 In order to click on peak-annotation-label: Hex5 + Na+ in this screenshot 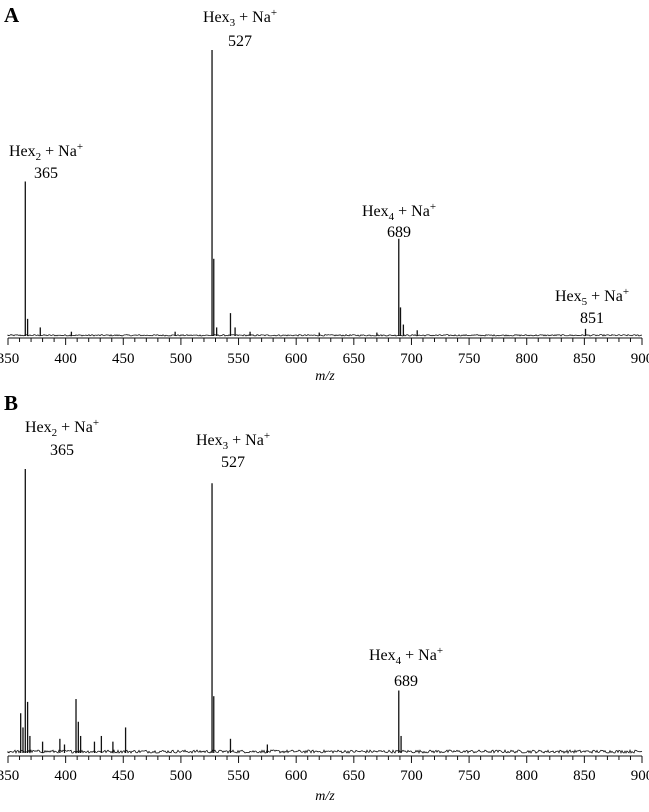, I will do `click(592, 297)`.